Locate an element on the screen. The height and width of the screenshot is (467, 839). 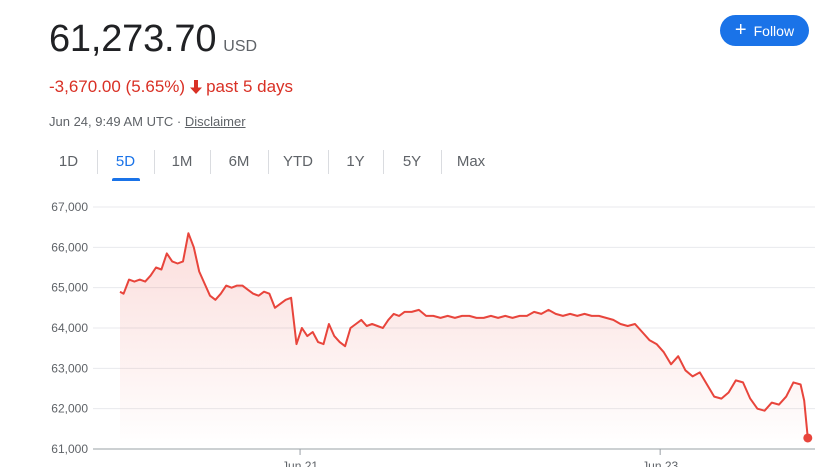
follow-button: + Follow is located at coordinates (764, 30).